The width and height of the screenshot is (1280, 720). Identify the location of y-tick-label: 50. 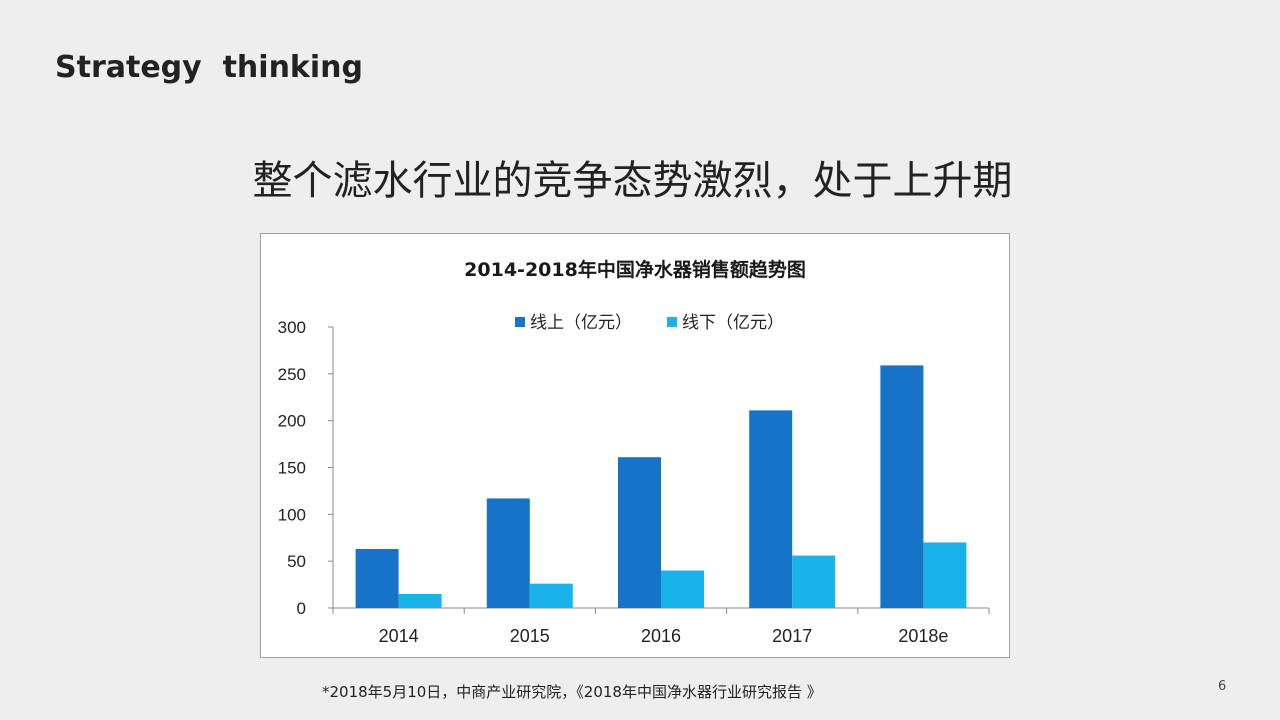
(296, 561).